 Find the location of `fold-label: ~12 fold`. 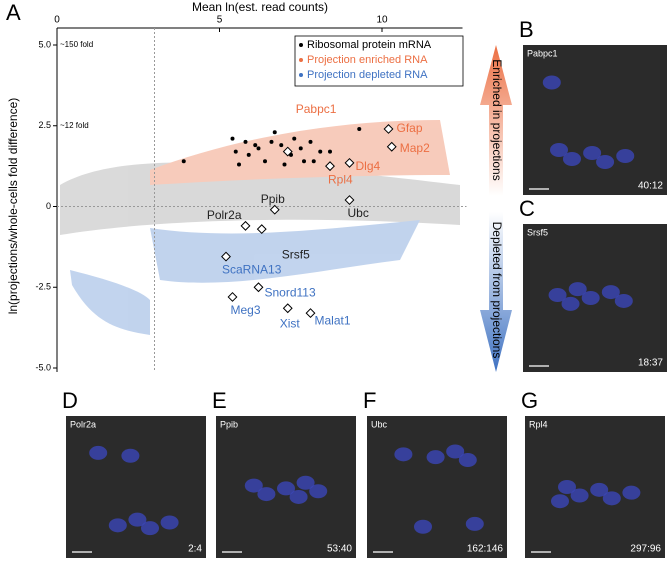

fold-label: ~12 fold is located at coordinates (74, 125).